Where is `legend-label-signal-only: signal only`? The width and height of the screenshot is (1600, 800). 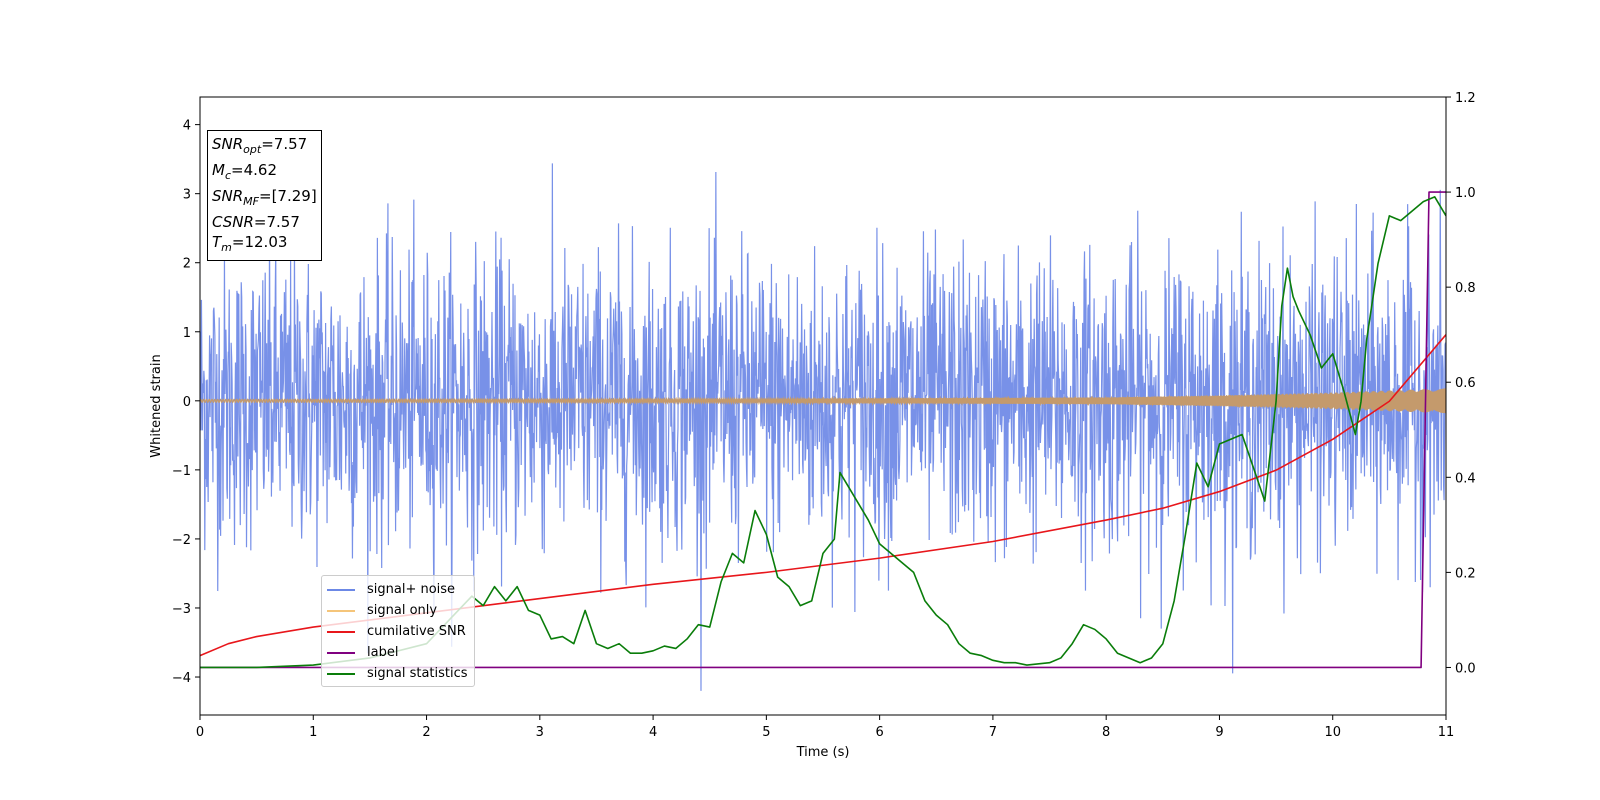
legend-label-signal-only: signal only is located at coordinates (402, 610).